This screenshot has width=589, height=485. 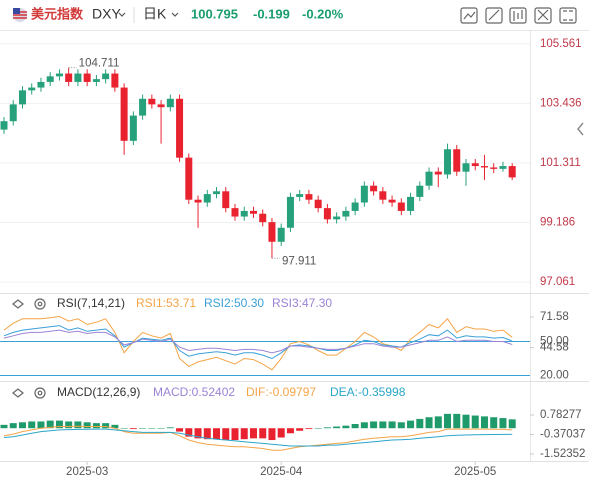 I want to click on x-tick-label: 2025-03, so click(x=87, y=472).